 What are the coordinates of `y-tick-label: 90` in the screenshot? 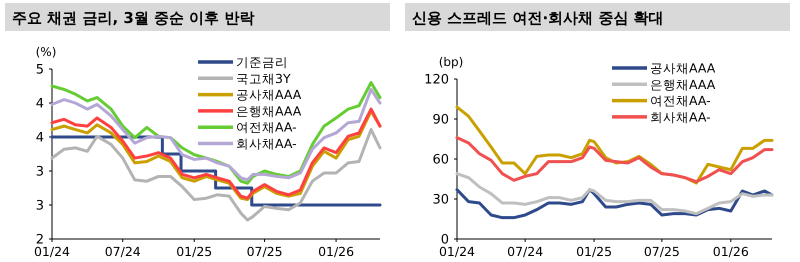 It's located at (440, 120).